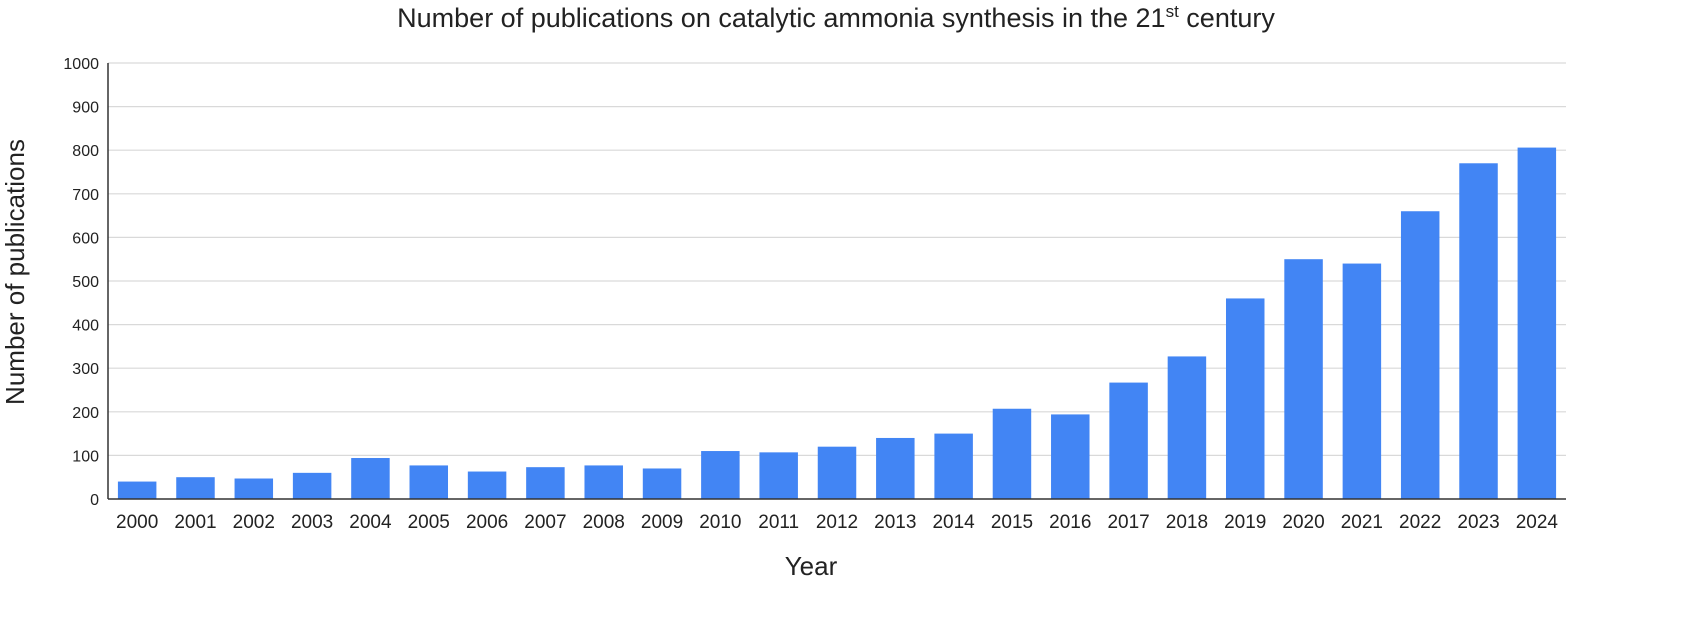 The width and height of the screenshot is (1695, 630). Describe the element at coordinates (85, 108) in the screenshot. I see `y-tick-label-900: 900` at that location.